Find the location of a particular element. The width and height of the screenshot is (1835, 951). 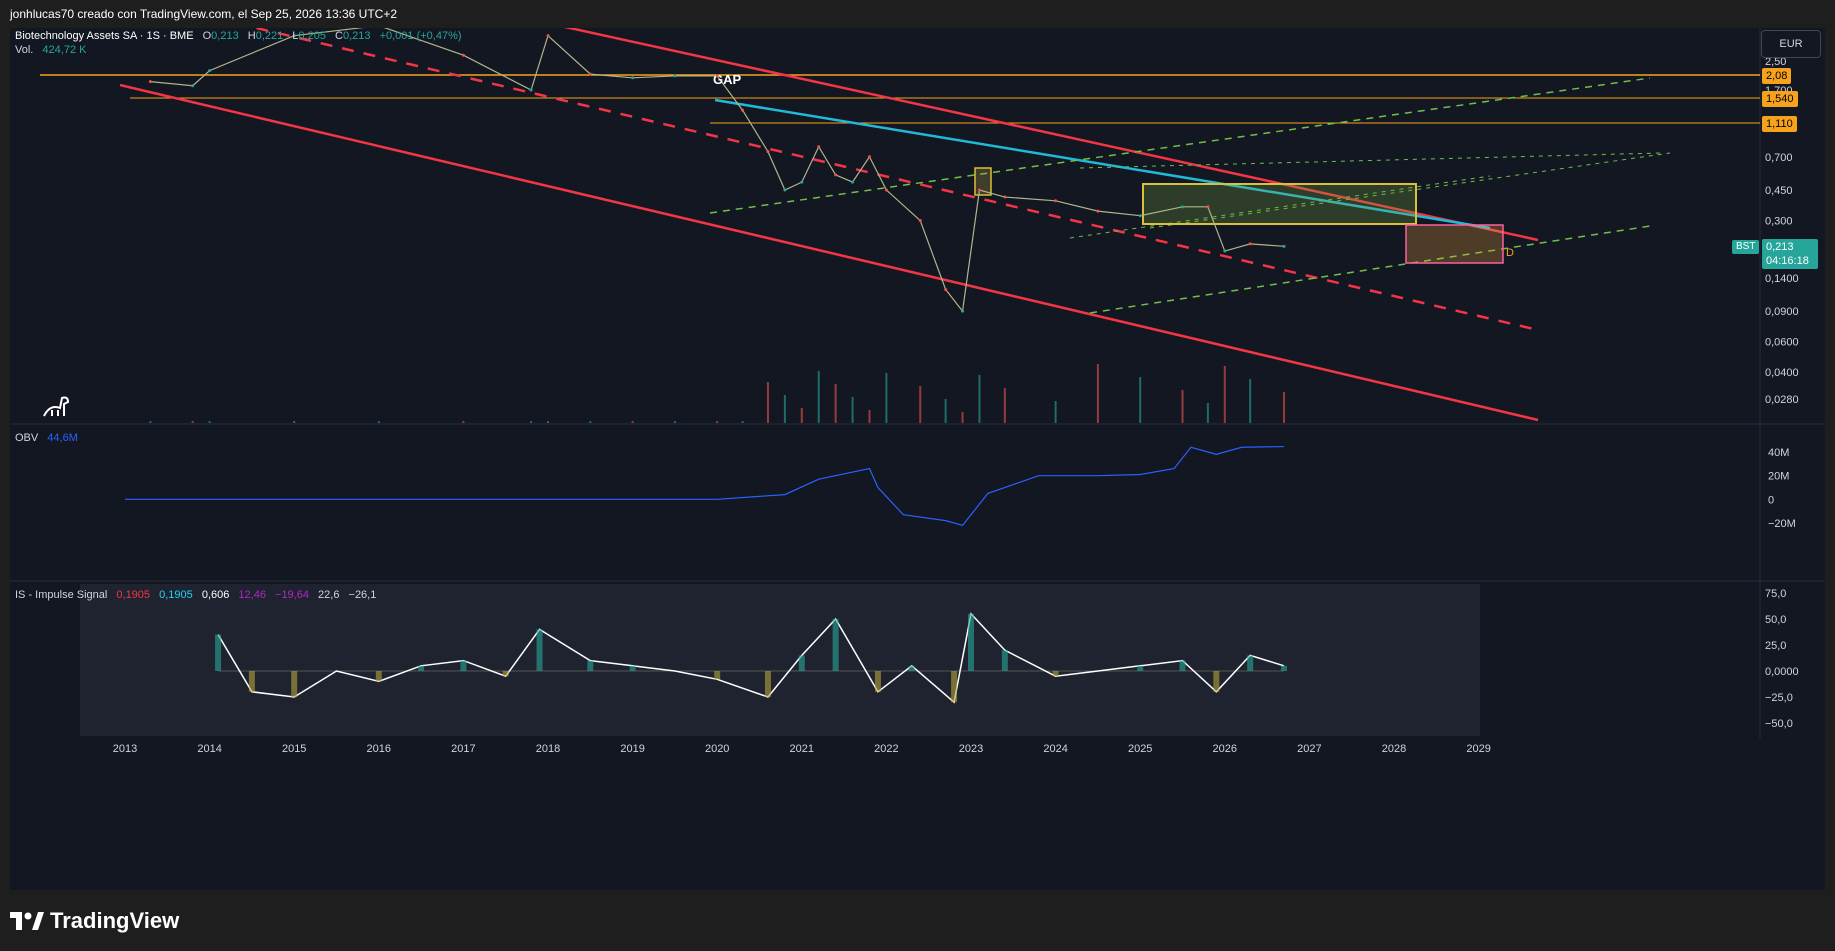

low-label: L is located at coordinates (295, 36).